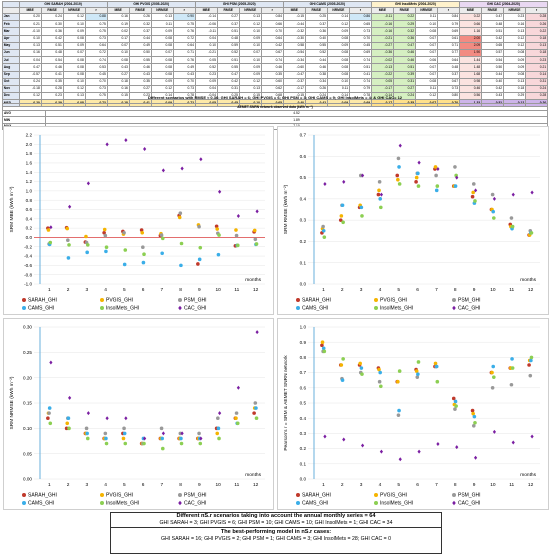  Describe the element at coordinates (272, 38) in the screenshot. I see `value-cell: 0.64` at that location.